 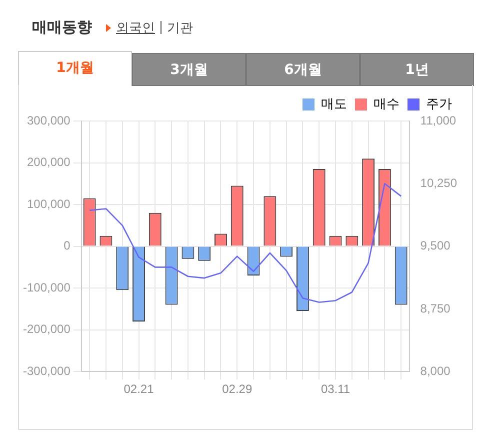 I want to click on x-tick-label: 03.11, so click(x=335, y=389).